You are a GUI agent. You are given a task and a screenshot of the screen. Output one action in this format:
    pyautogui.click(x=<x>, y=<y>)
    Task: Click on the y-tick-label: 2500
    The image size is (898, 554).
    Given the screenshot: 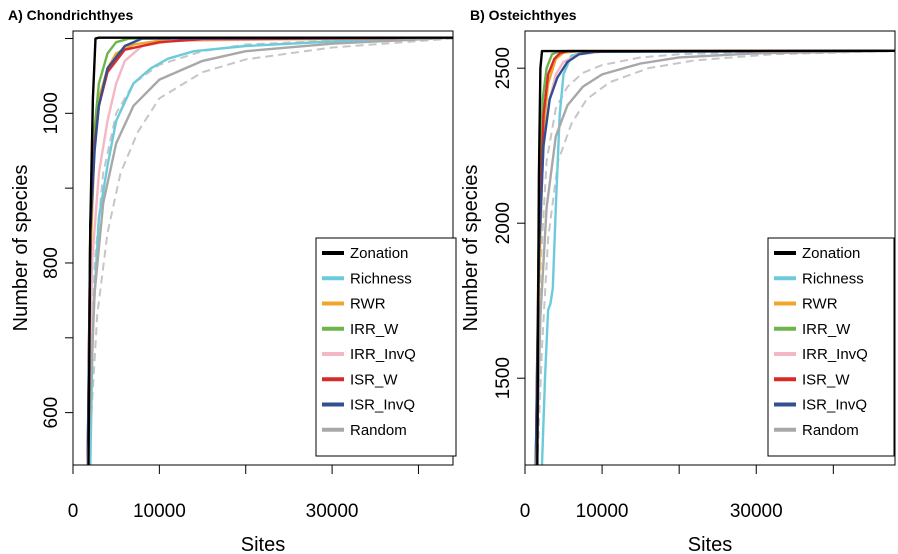 What is the action you would take?
    pyautogui.click(x=503, y=68)
    